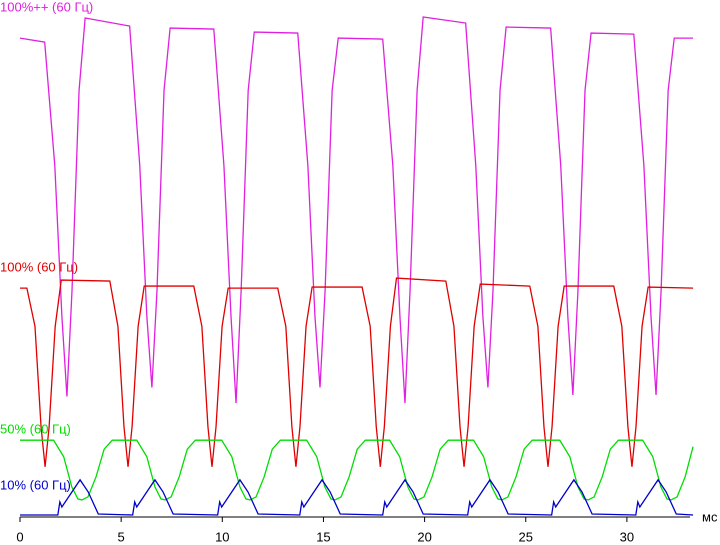 The width and height of the screenshot is (720, 545). Describe the element at coordinates (35, 484) in the screenshot. I see `series-label: 10% (60 Гц)` at that location.